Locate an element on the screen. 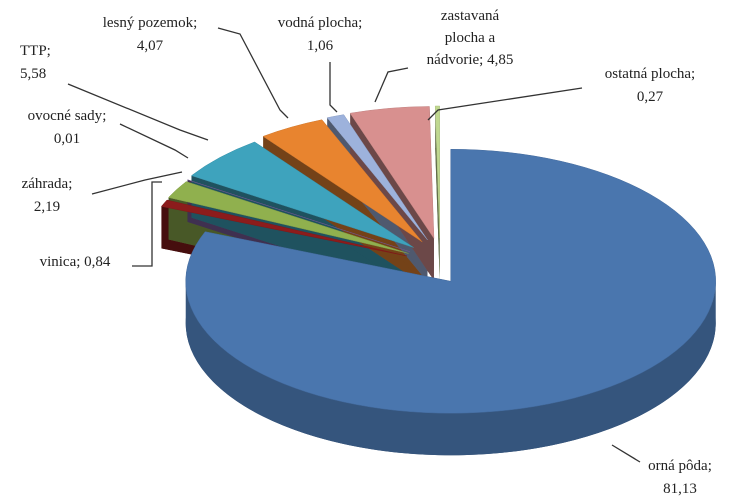 This screenshot has width=735, height=503. data-label: ostatná plocha; 0,27 is located at coordinates (650, 85).